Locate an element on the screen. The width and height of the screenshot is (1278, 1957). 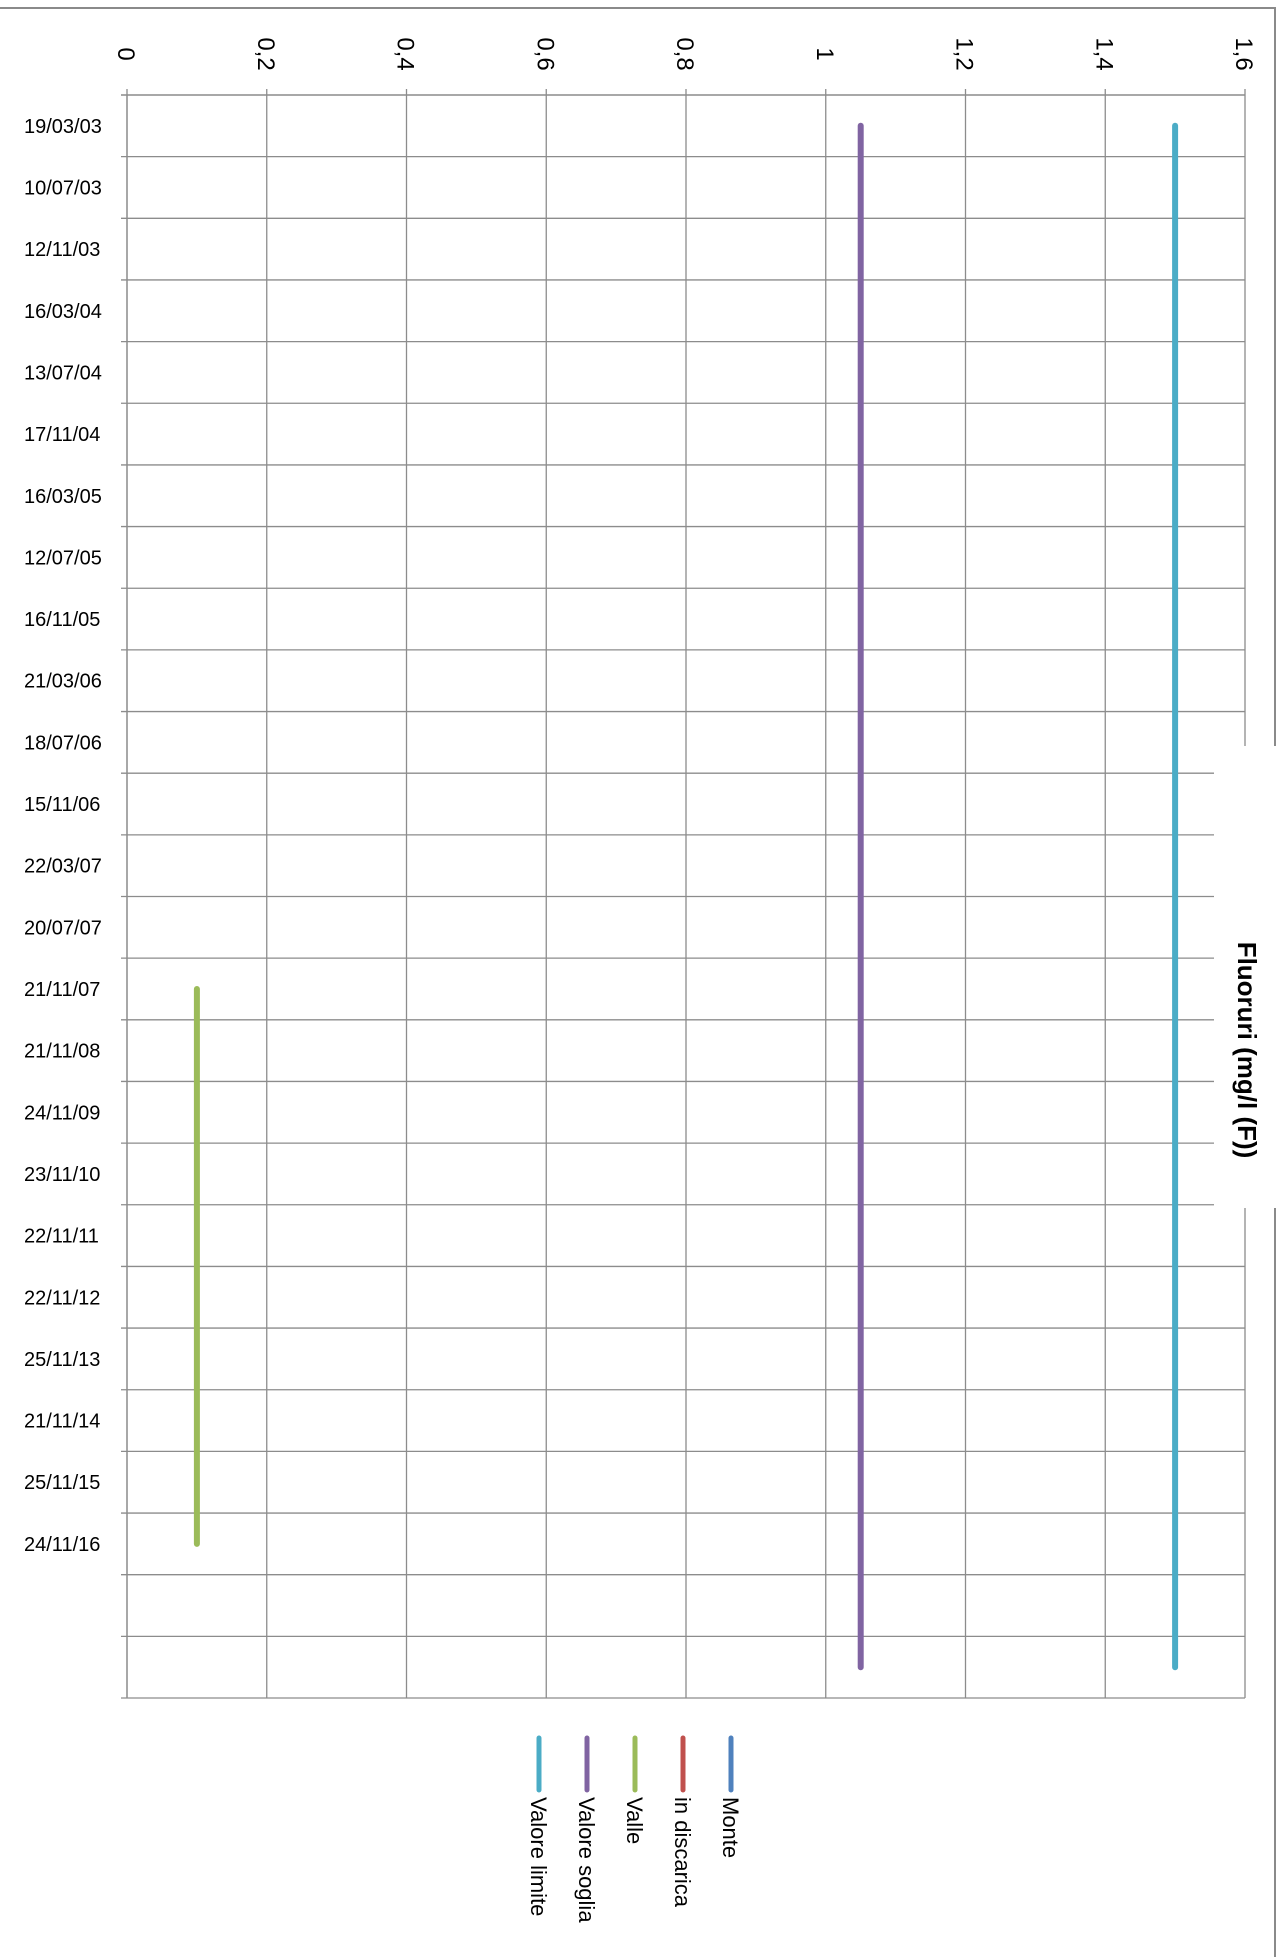
category-tick-label: 21/11/07 is located at coordinates (62, 990).